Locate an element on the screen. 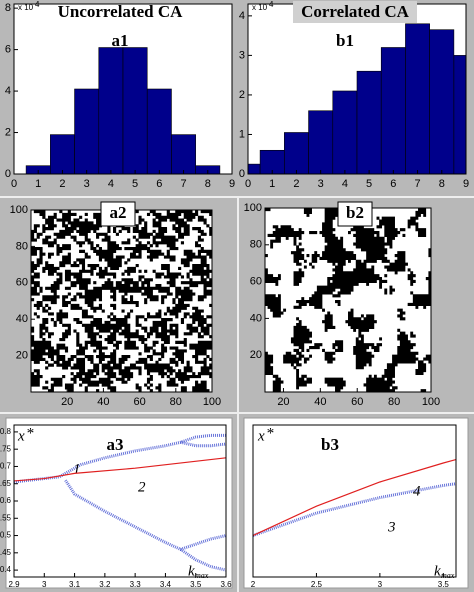 The width and height of the screenshot is (474, 592). y-tick-label: 0.6 is located at coordinates (6, 500).